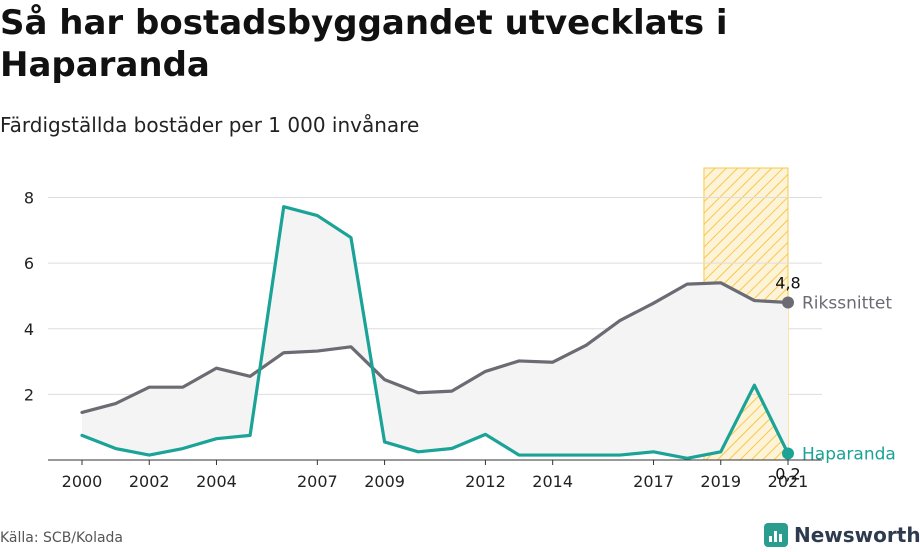  What do you see at coordinates (857, 535) in the screenshot?
I see `brand-name: Newsworthy` at bounding box center [857, 535].